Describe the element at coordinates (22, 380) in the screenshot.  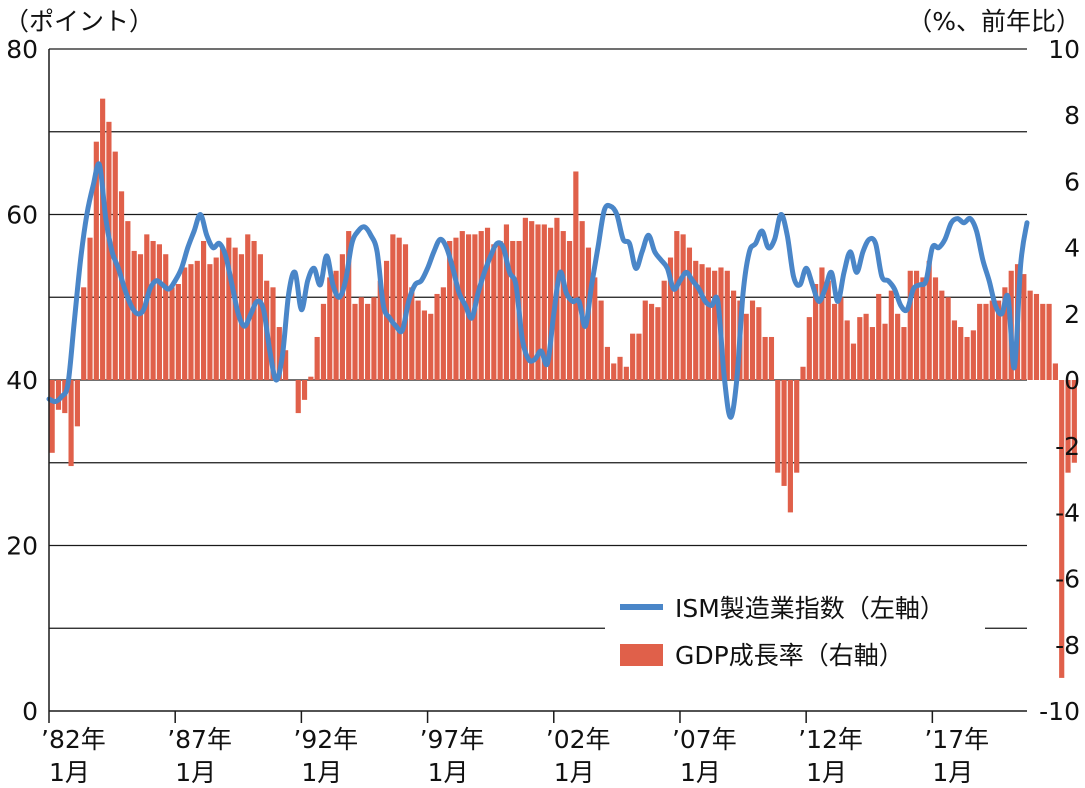
I see `left-tick-label: 40` at that location.